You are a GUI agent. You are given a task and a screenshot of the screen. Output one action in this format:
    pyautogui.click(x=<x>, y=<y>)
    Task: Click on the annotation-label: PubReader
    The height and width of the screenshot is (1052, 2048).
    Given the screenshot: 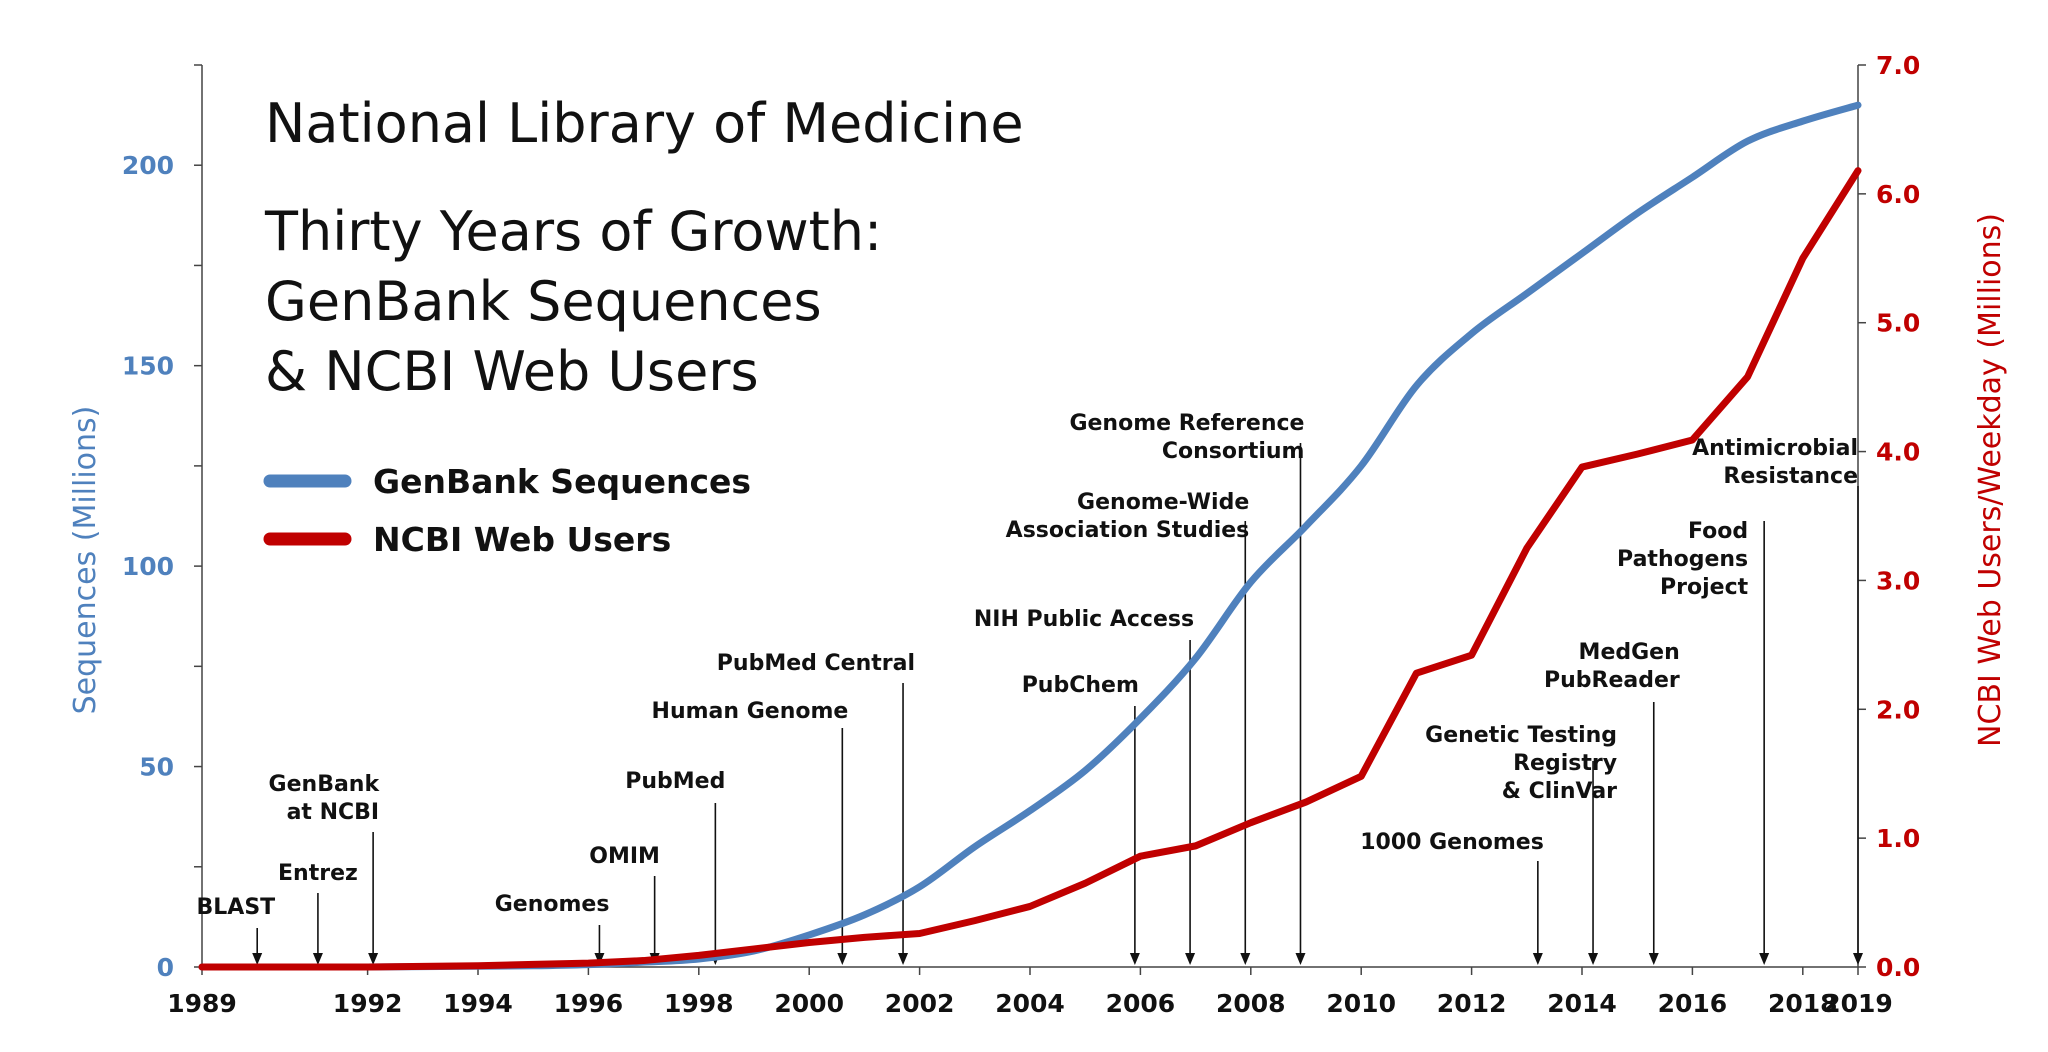 What is the action you would take?
    pyautogui.click(x=1612, y=680)
    